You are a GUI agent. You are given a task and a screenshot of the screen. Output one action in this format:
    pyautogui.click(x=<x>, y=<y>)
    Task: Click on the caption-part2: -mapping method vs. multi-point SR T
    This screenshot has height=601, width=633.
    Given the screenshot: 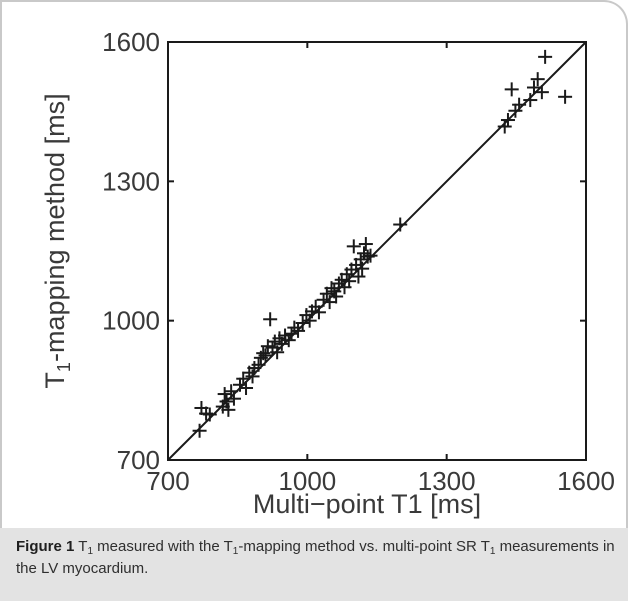 What is the action you would take?
    pyautogui.click(x=364, y=546)
    